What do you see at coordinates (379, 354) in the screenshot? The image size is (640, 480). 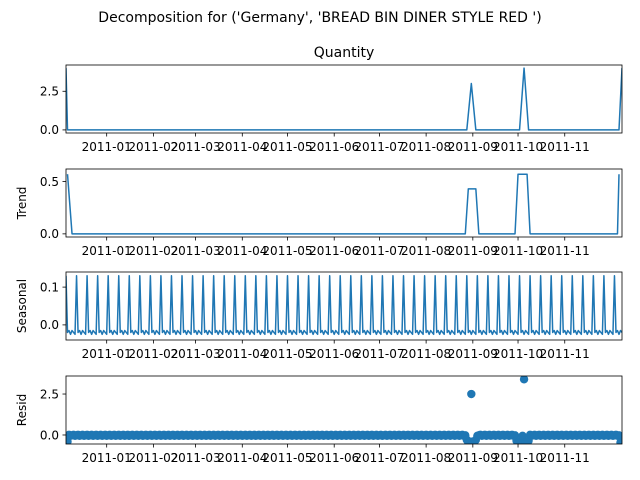 I see `seasonal-xtick-label: 2011-07` at bounding box center [379, 354].